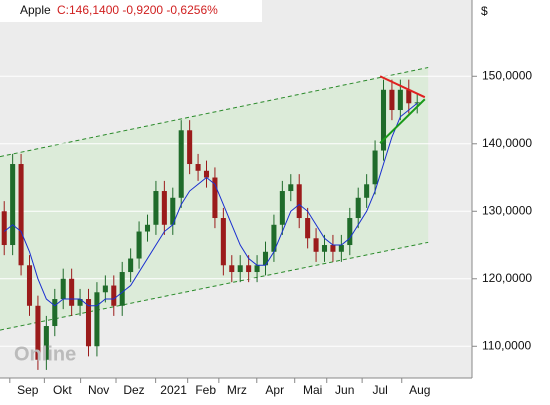 The image size is (550, 405). Describe the element at coordinates (98, 390) in the screenshot. I see `x-tick-label: Nov` at that location.